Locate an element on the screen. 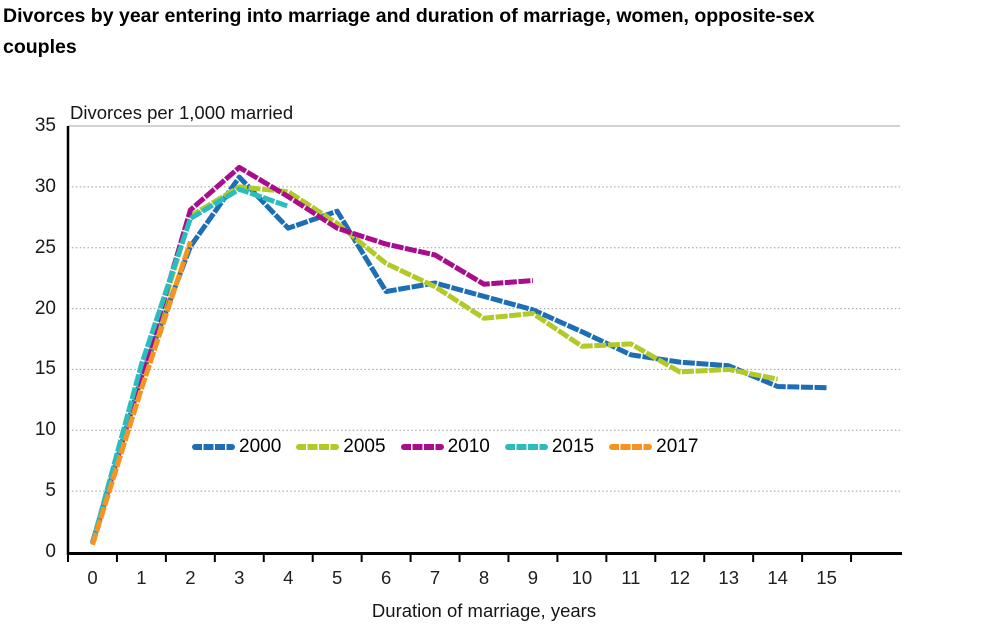 This screenshot has height=626, width=985. y-tick-label-35: 35 is located at coordinates (45, 125).